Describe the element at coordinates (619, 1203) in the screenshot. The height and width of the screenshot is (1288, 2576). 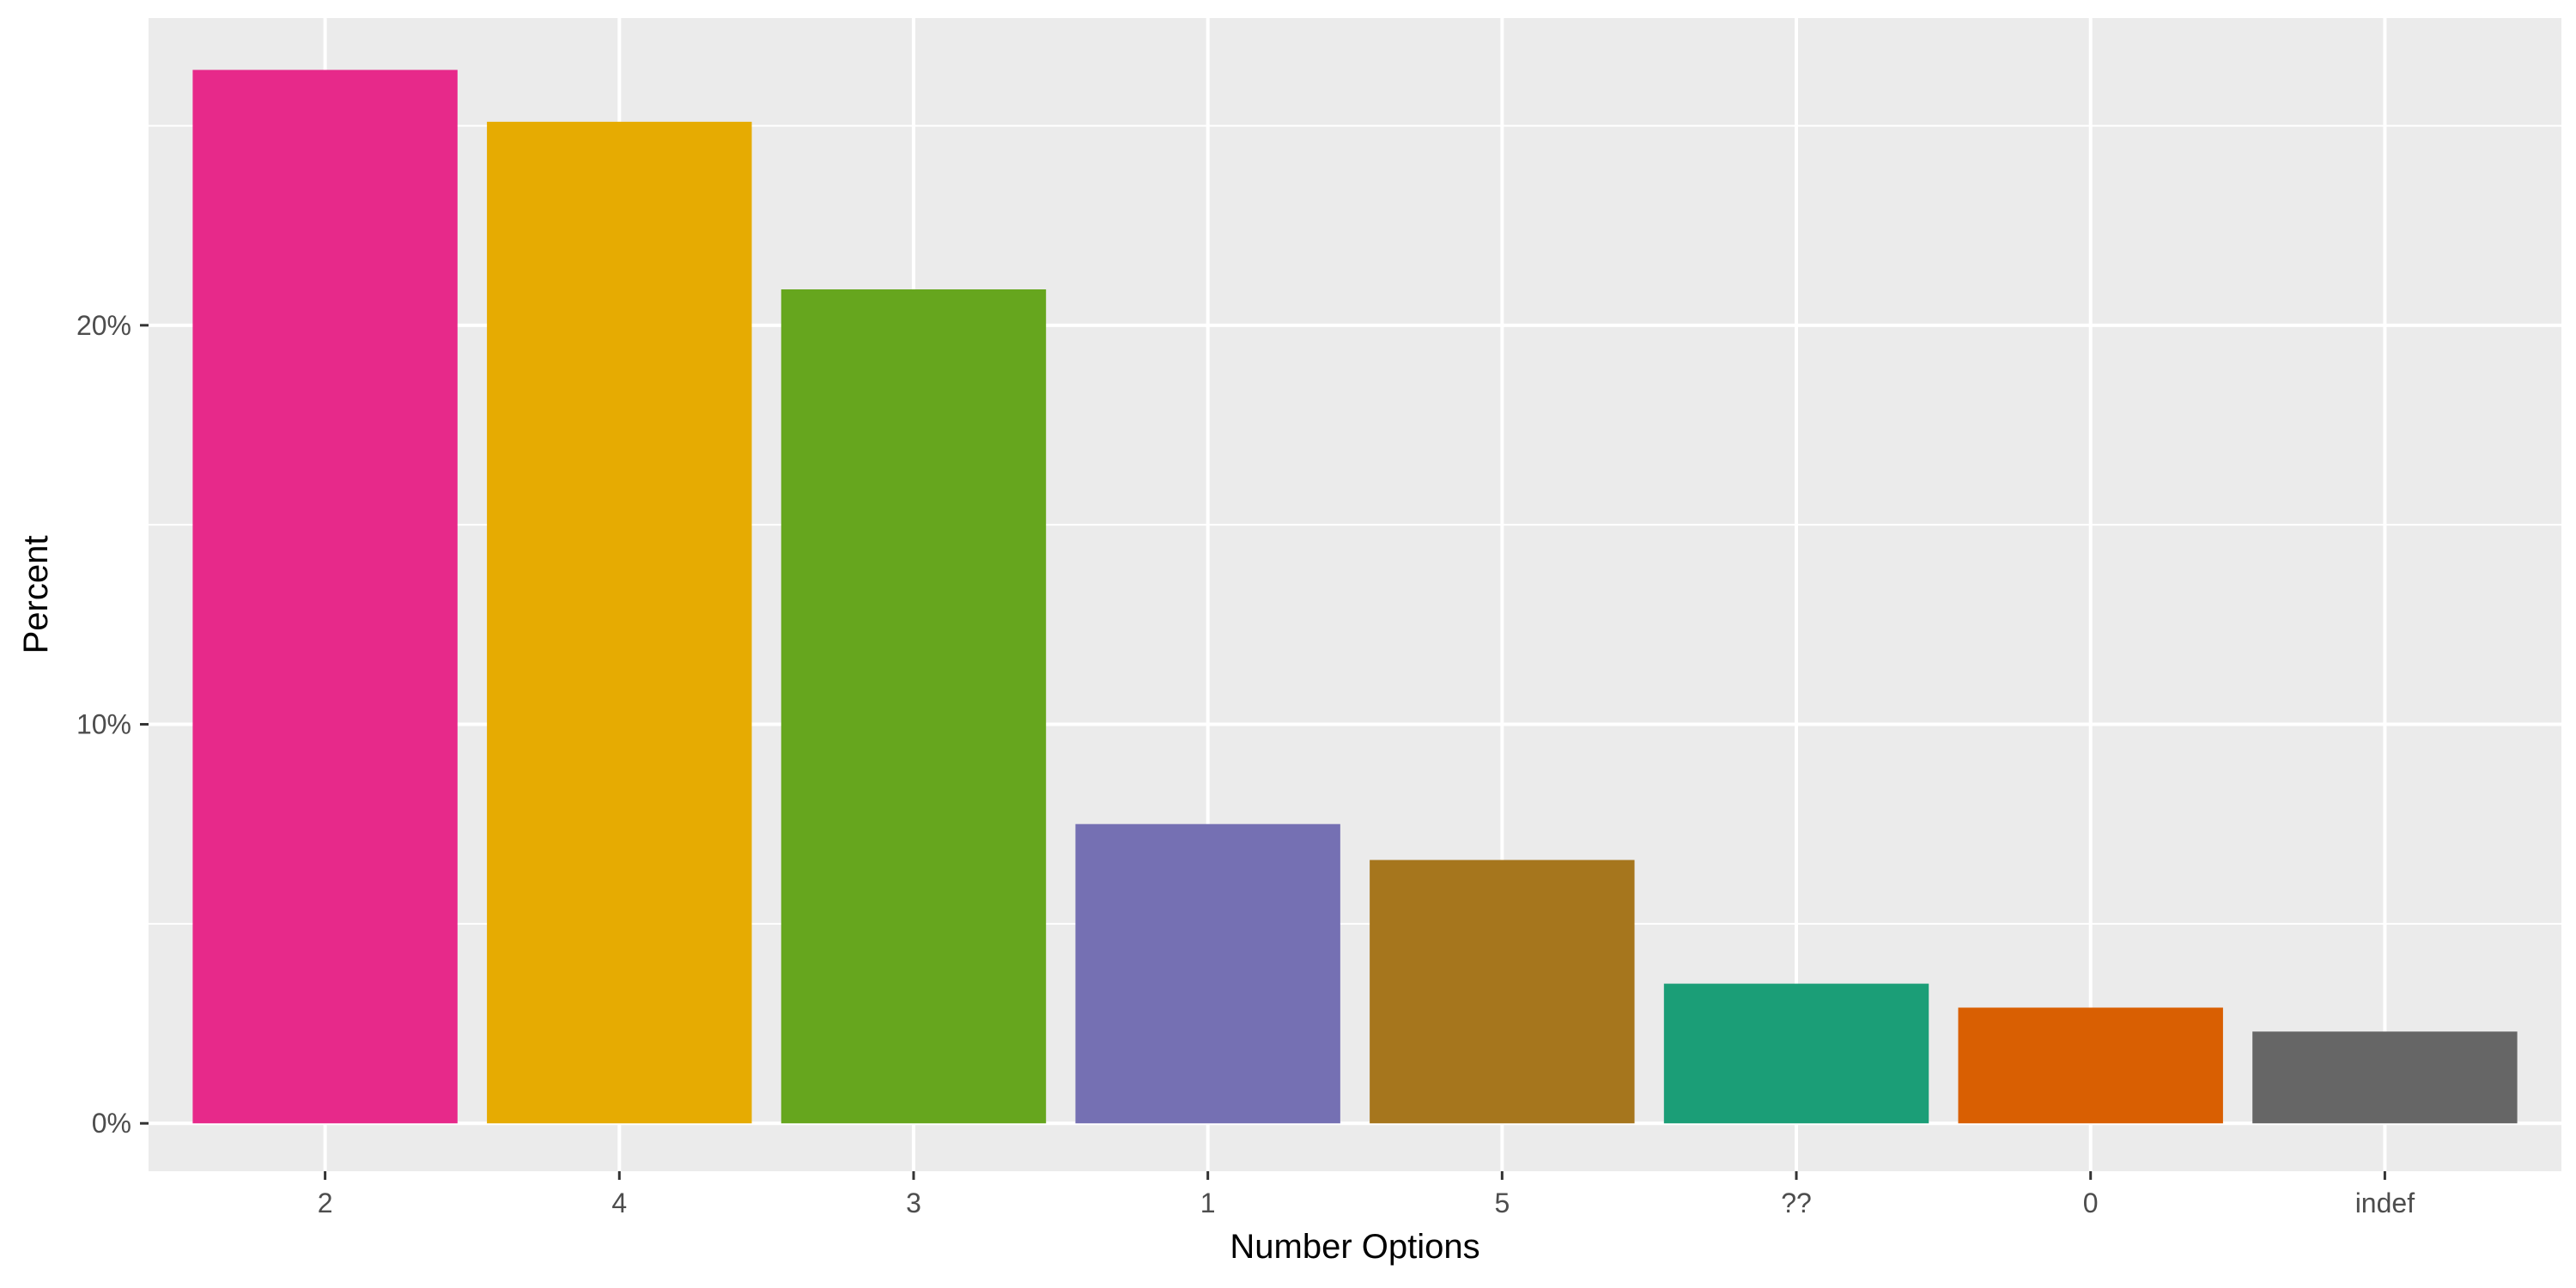
I see `x-tick-label: 4` at that location.